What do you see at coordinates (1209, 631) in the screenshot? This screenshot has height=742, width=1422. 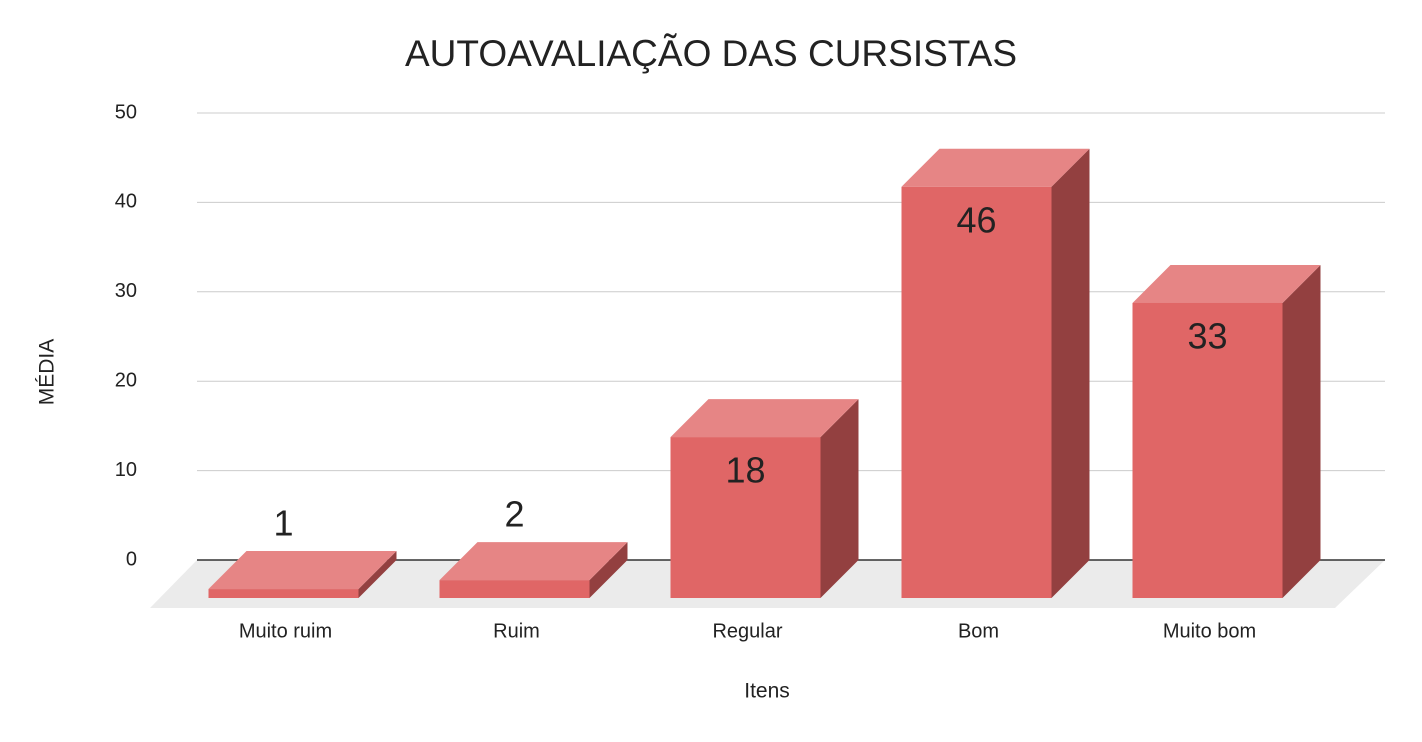 I see `x-tick-label: Muito bom` at bounding box center [1209, 631].